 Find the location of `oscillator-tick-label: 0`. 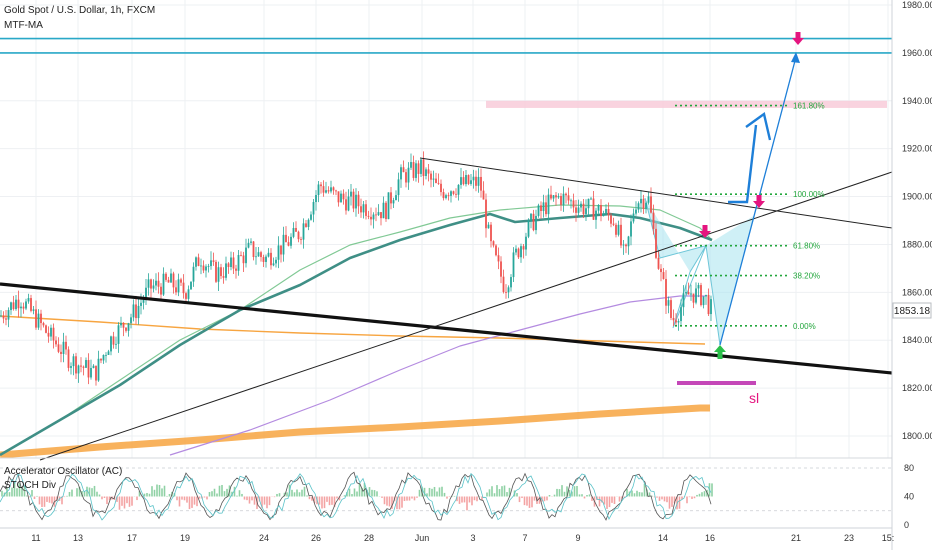

oscillator-tick-label: 0 is located at coordinates (906, 525).